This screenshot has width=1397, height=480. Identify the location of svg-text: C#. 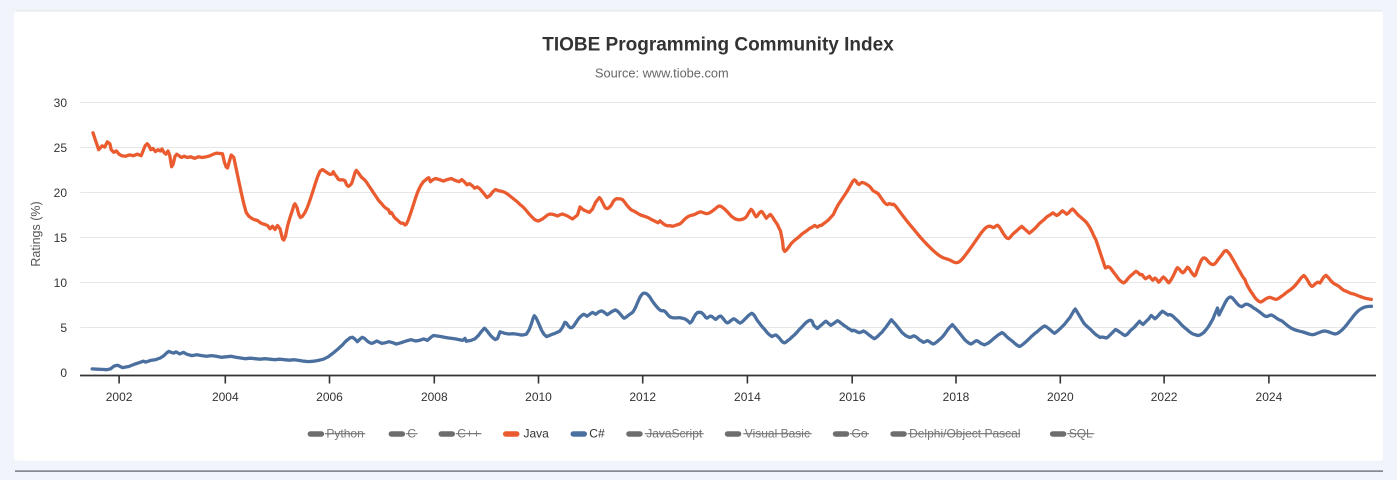
(597, 433).